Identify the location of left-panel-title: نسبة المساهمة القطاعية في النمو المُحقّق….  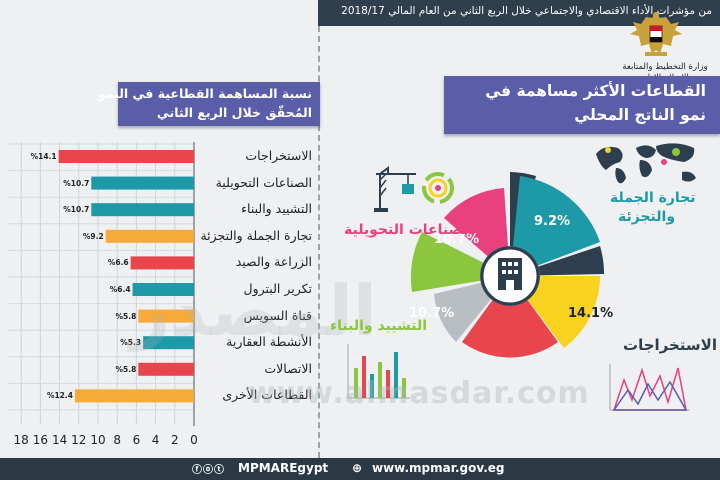
(209, 104).